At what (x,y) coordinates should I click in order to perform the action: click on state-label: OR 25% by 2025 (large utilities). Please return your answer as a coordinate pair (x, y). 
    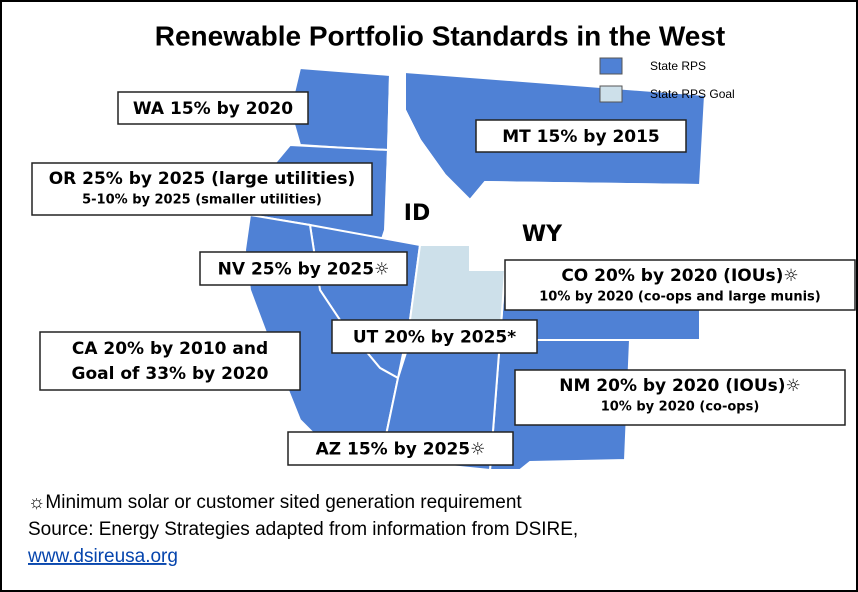
    Looking at the image, I should click on (202, 179).